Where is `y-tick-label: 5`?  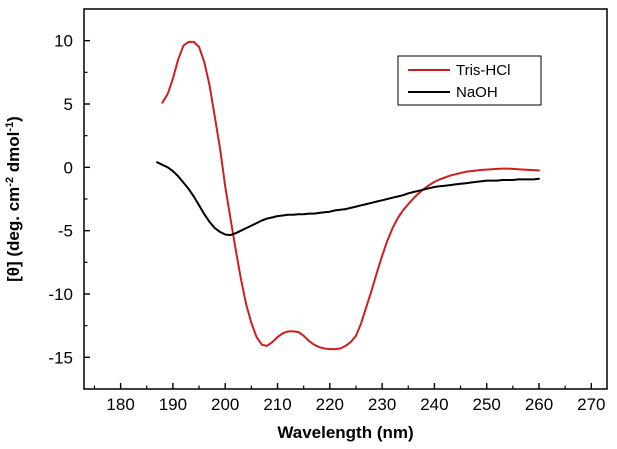 y-tick-label: 5 is located at coordinates (68, 104).